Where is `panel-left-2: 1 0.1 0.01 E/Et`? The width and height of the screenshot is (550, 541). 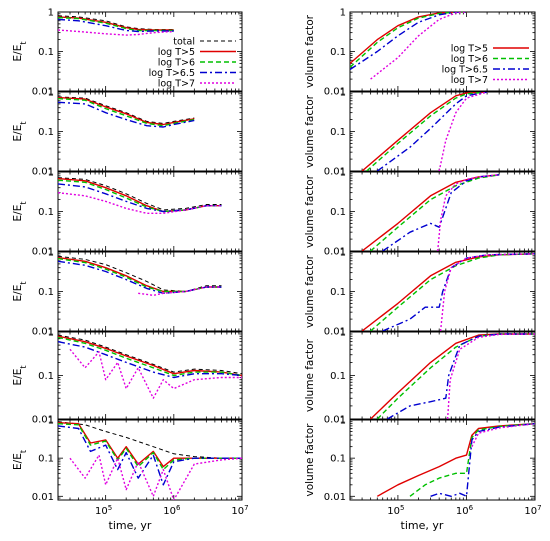
panel-left-2: 1 0.1 0.01 E/Et is located at coordinates (127, 133).